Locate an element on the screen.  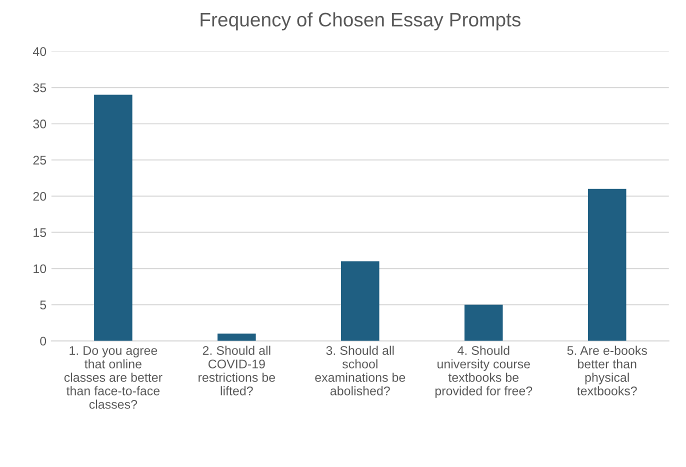
y-tick-label: 40 is located at coordinates (39, 51).